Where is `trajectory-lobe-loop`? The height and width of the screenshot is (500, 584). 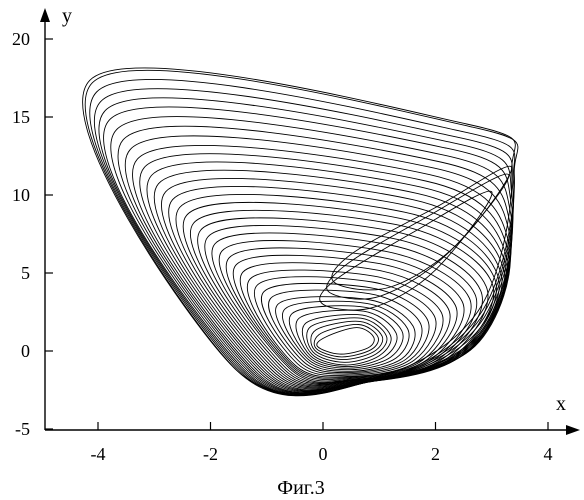 trajectory-lobe-loop is located at coordinates (418, 236).